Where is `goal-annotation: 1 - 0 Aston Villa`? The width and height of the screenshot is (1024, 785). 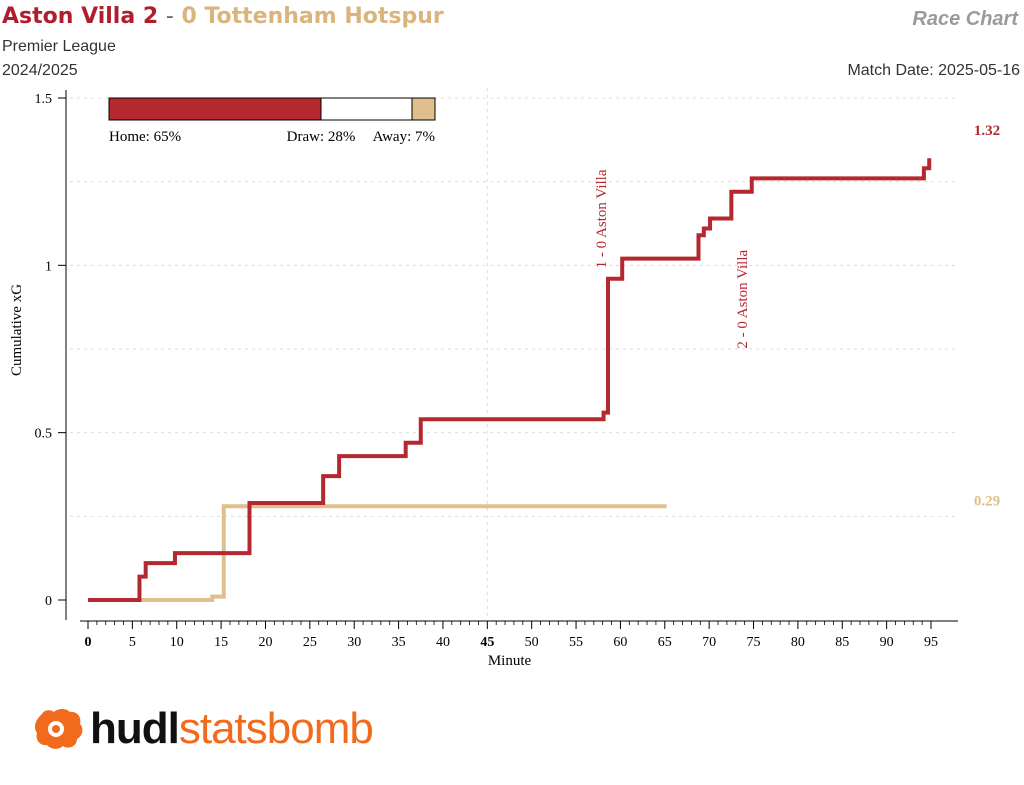
goal-annotation: 1 - 0 Aston Villa is located at coordinates (602, 218).